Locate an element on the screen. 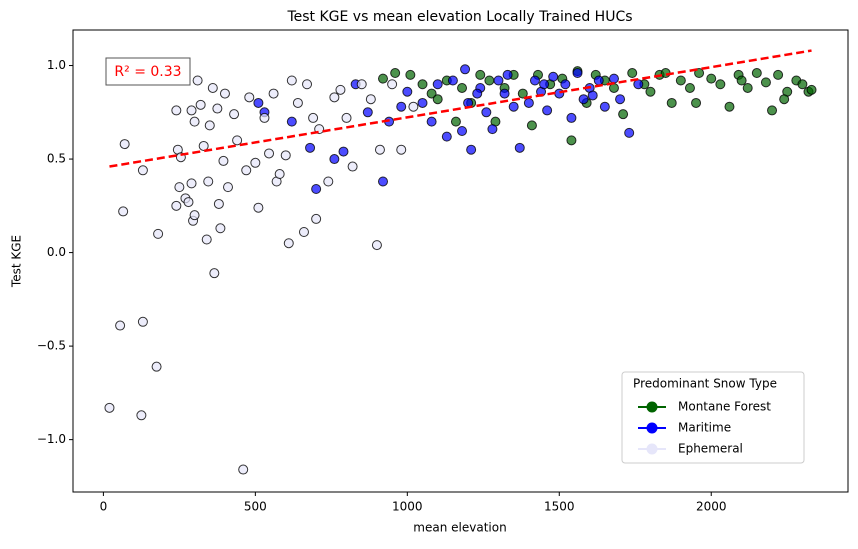  y-tick-label: 0.0 is located at coordinates (56, 252).